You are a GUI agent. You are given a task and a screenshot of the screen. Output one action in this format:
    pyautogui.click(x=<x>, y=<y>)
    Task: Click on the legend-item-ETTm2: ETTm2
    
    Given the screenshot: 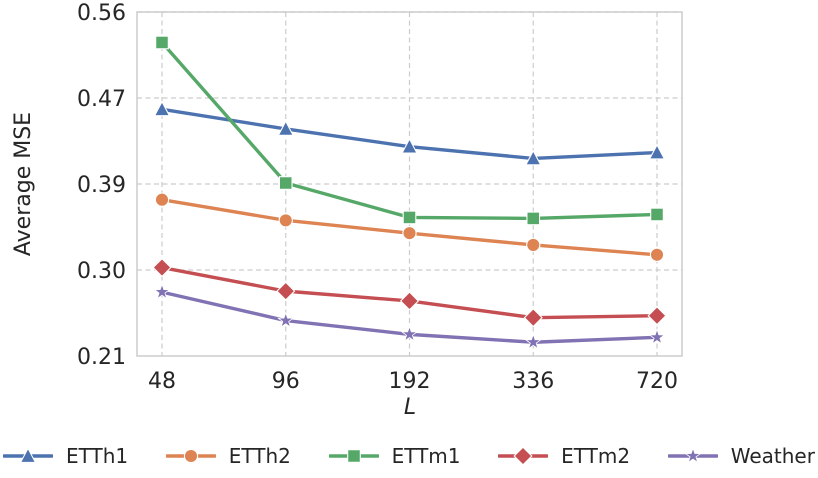 What is the action you would take?
    pyautogui.click(x=564, y=456)
    